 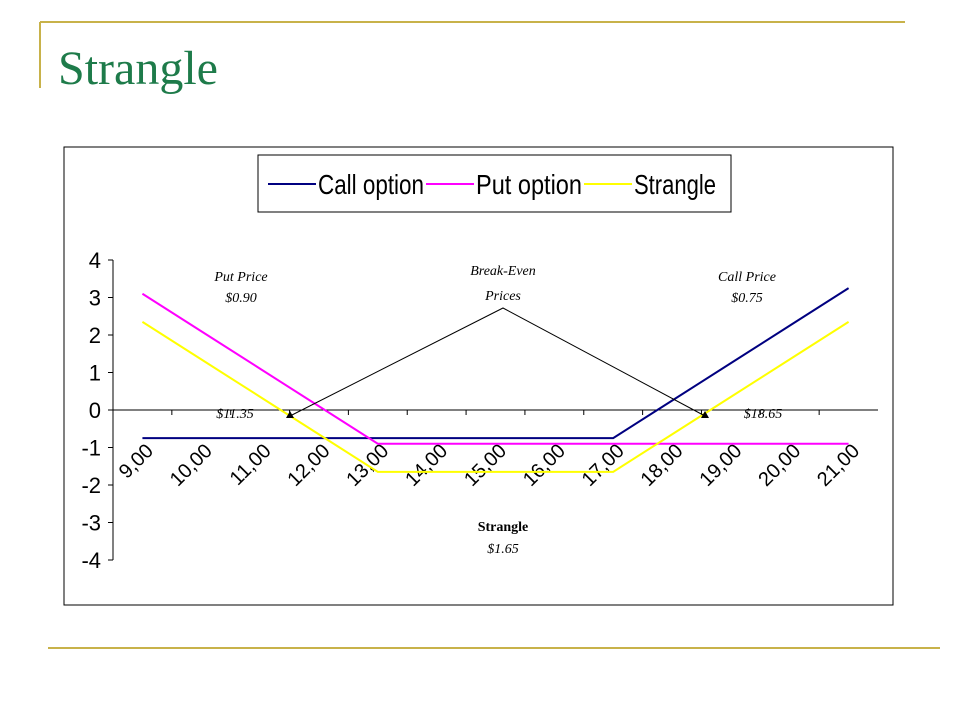 I want to click on legend, so click(x=494, y=183).